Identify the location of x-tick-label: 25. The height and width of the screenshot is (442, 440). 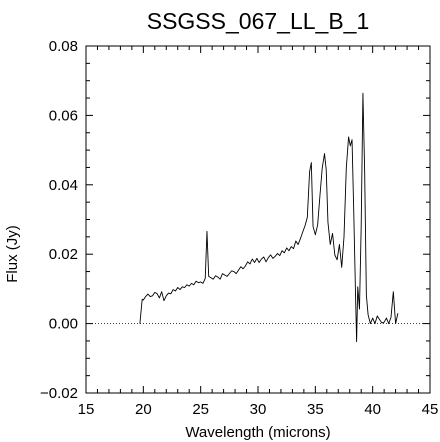
(200, 409).